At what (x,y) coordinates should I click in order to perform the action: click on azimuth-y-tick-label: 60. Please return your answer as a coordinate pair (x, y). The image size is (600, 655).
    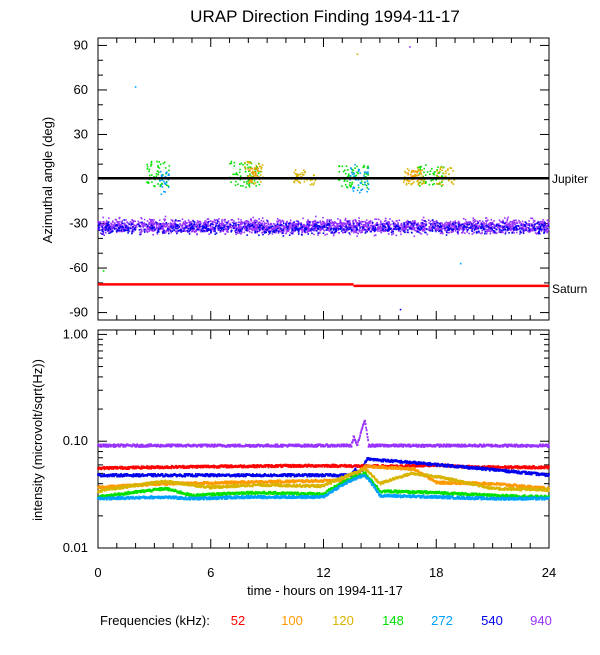
    Looking at the image, I should click on (81, 89).